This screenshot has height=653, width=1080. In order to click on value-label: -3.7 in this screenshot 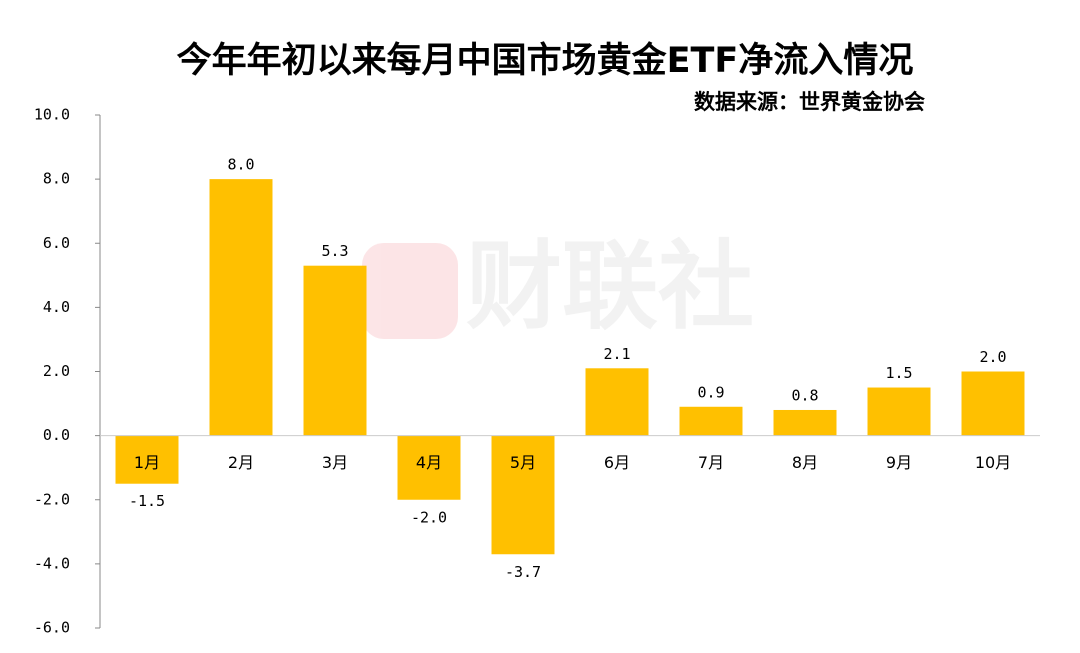, I will do `click(523, 572)`.